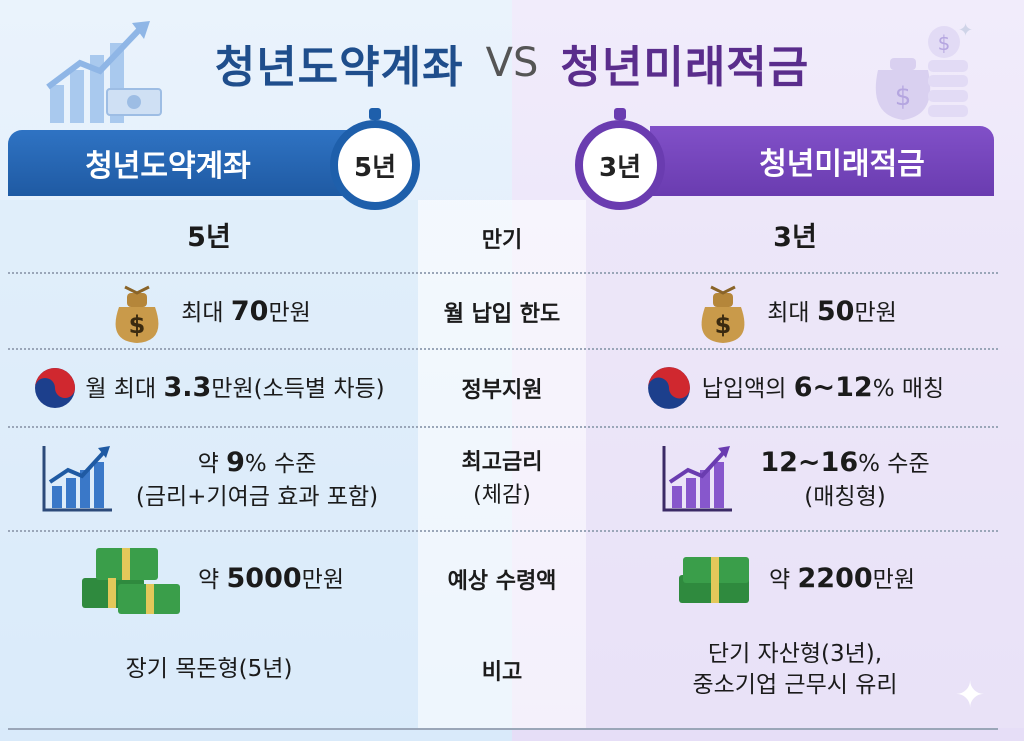  I want to click on title-left: 청년도약계좌, so click(339, 67).